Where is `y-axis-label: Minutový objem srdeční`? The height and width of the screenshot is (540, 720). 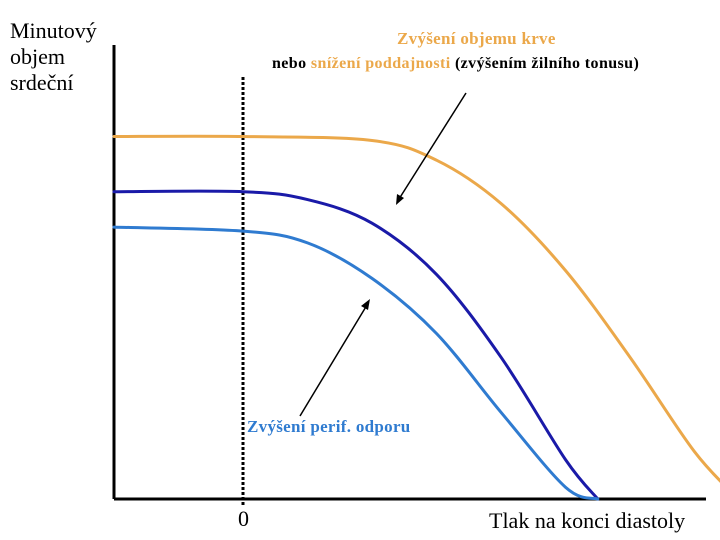 y-axis-label: Minutový objem srdeční is located at coordinates (53, 57).